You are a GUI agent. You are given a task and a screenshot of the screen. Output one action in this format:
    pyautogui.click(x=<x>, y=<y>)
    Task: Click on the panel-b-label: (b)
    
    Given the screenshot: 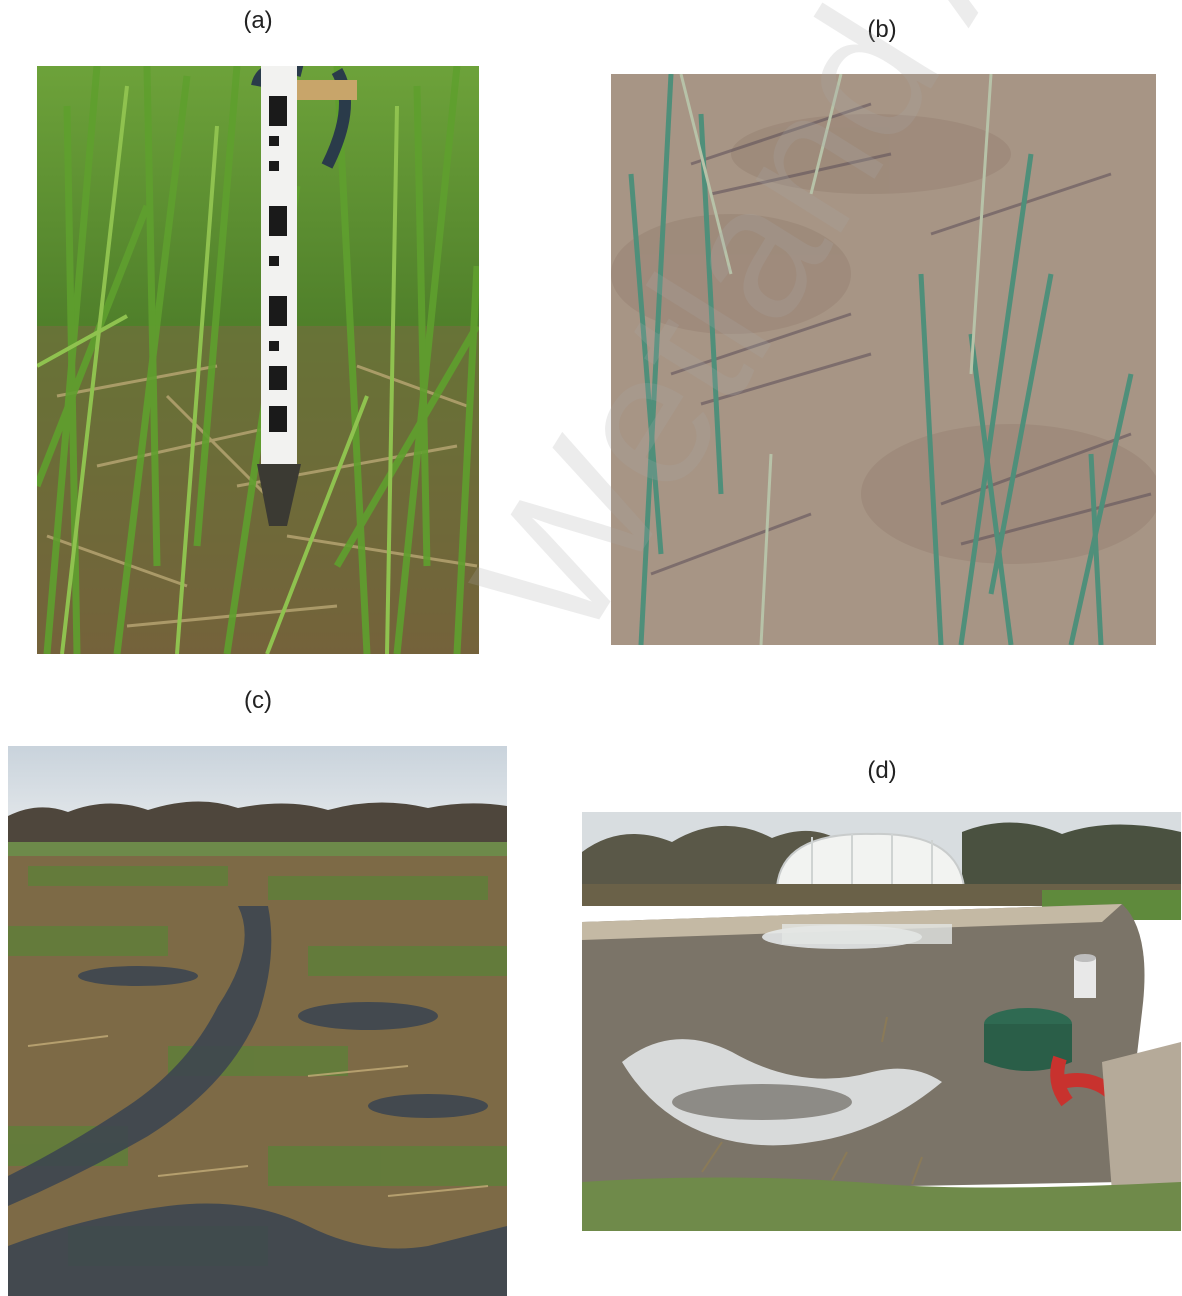 What is the action you would take?
    pyautogui.click(x=882, y=29)
    